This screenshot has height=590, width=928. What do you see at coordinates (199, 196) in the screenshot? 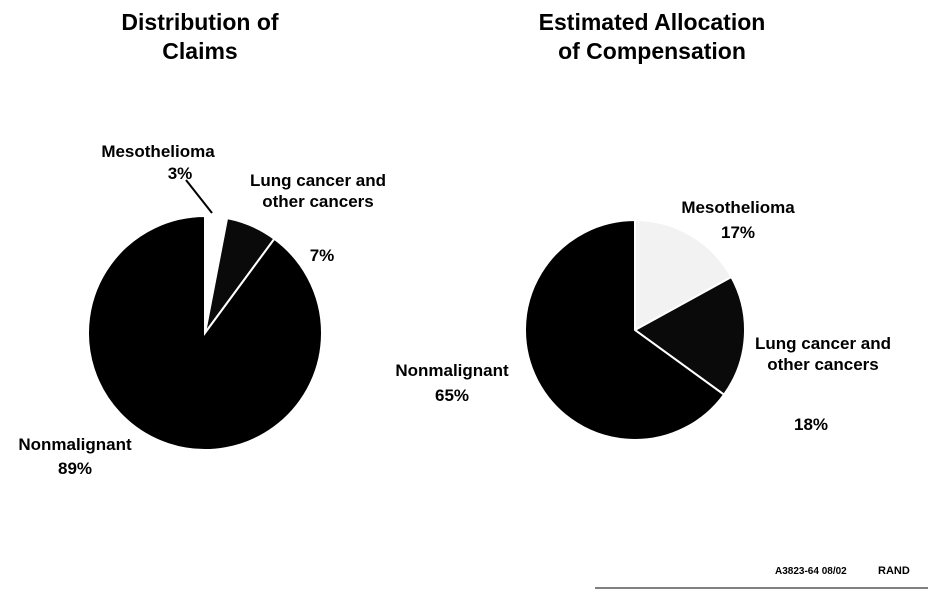
I see `leader-line` at bounding box center [199, 196].